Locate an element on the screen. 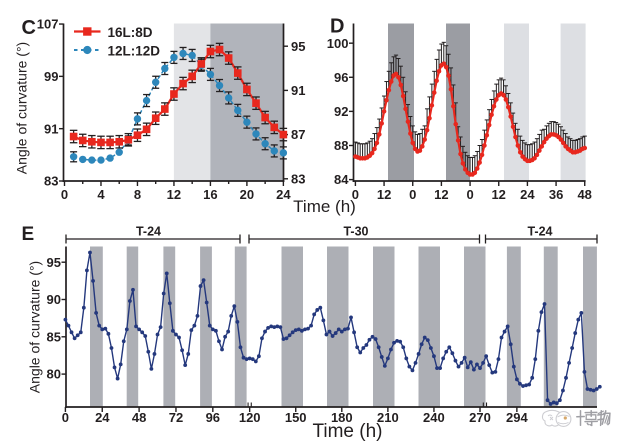  svg-text: 270 is located at coordinates (480, 417).